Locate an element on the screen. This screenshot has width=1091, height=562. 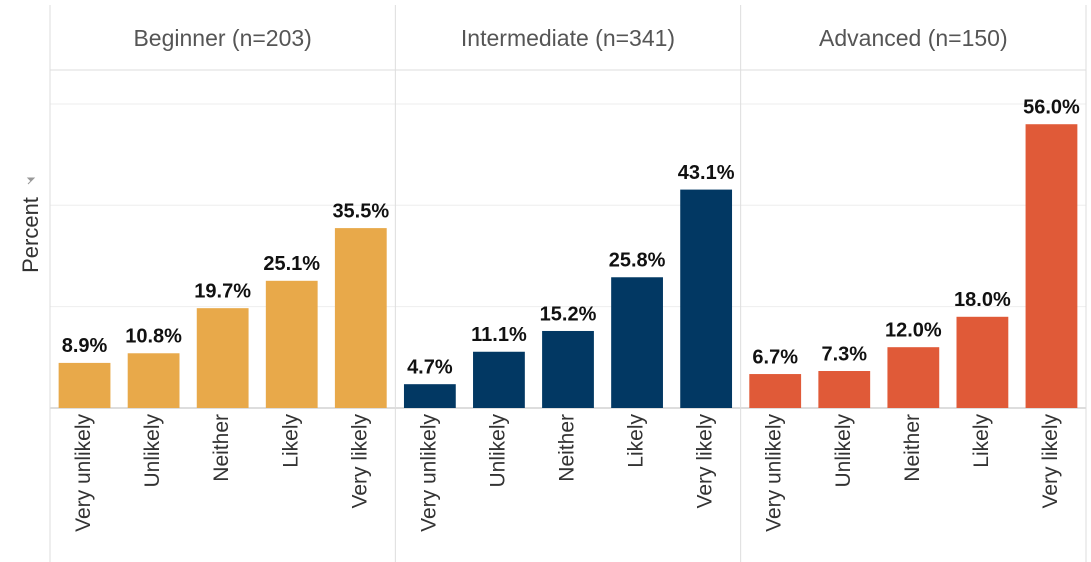
value-label: 35.5% is located at coordinates (360, 211).